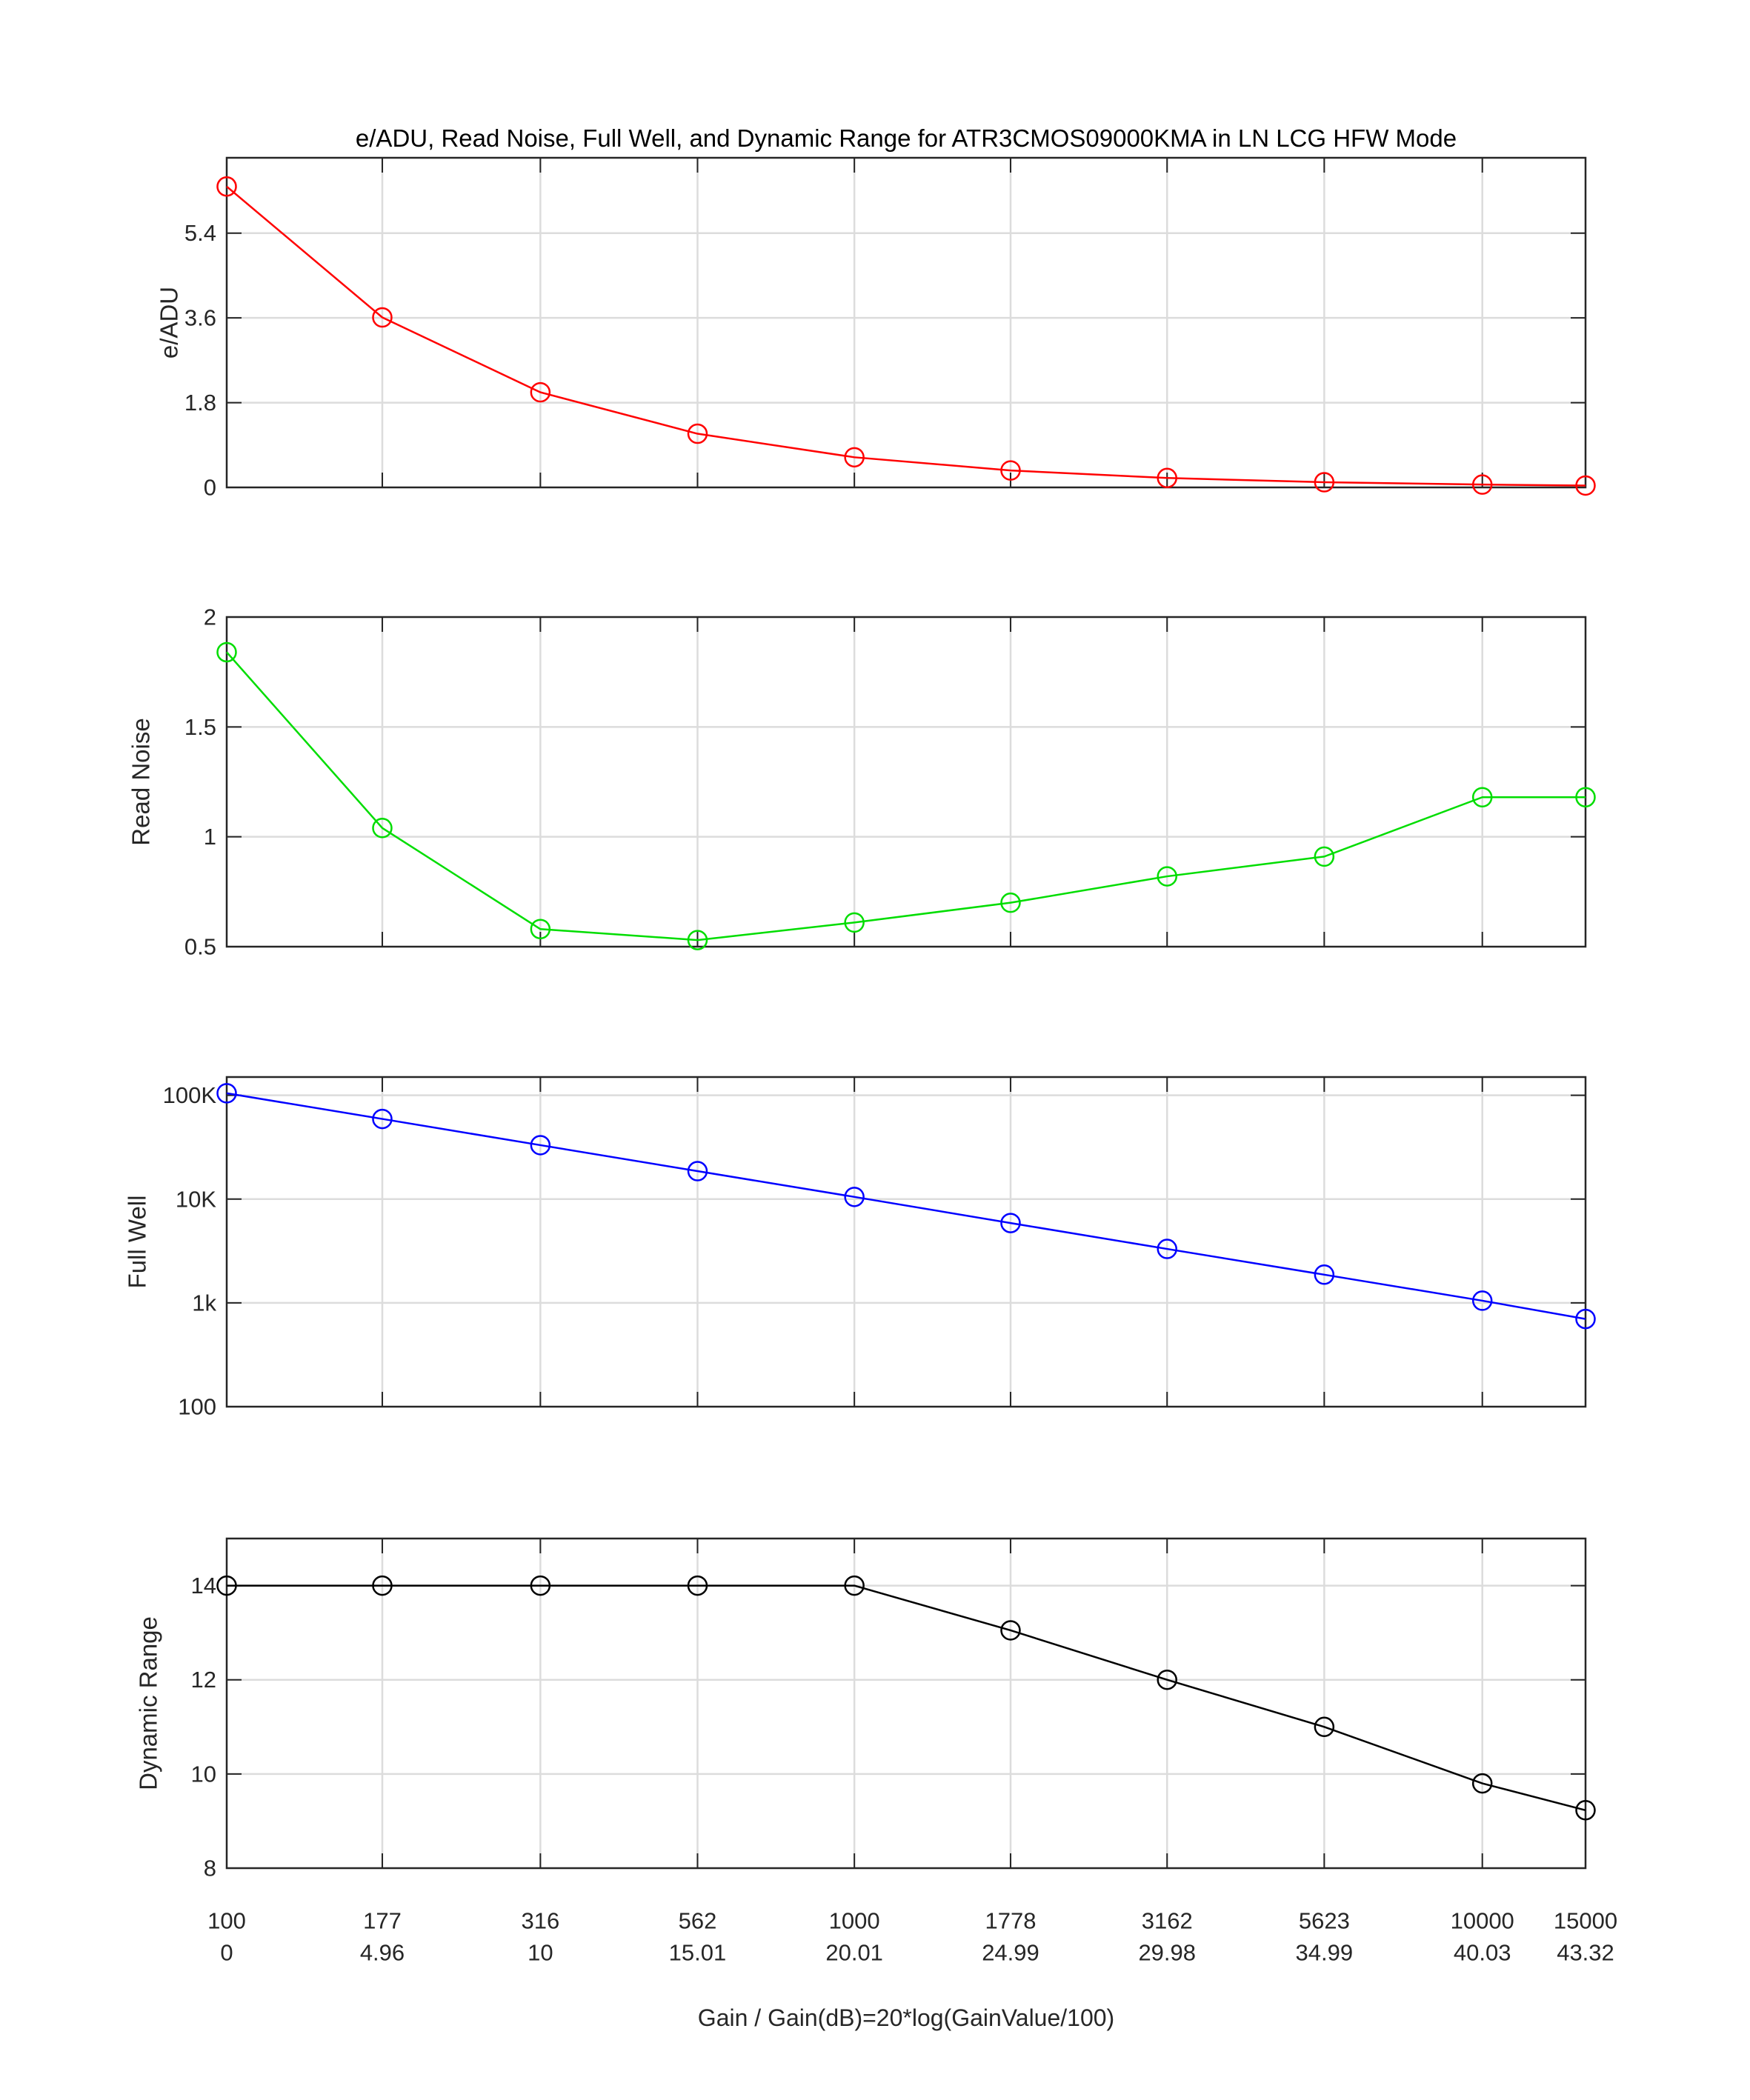 The height and width of the screenshot is (2100, 1750). Describe the element at coordinates (906, 2017) in the screenshot. I see `x-axis-label: Gain / Gain(dB)=20*log(GainValue/100)` at that location.